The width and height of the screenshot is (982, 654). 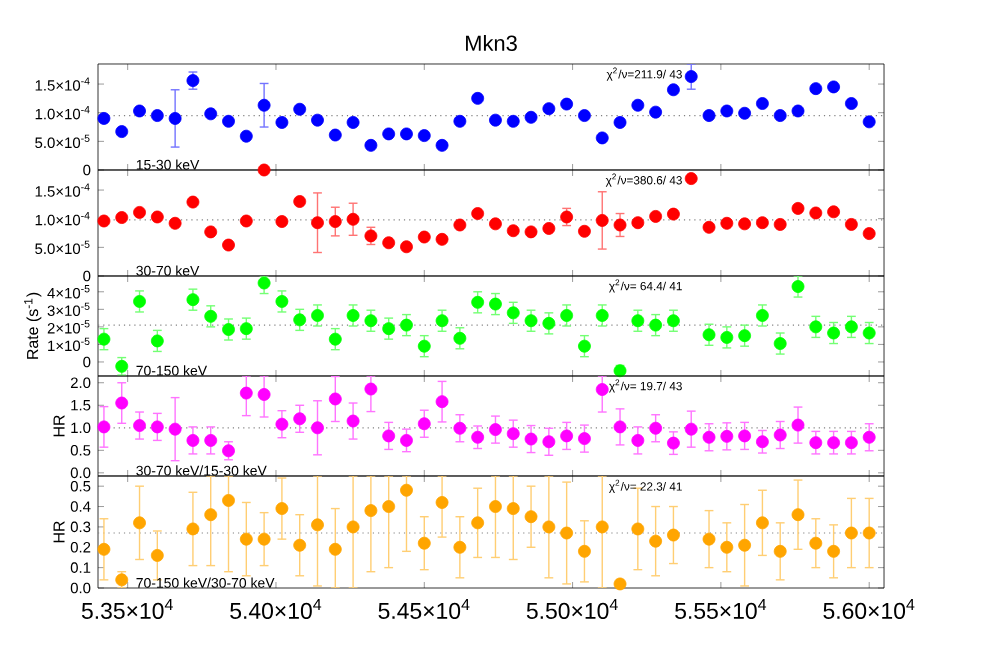 I want to click on x-tick-label: 5.40×10$^{4}$, so click(x=276, y=609).